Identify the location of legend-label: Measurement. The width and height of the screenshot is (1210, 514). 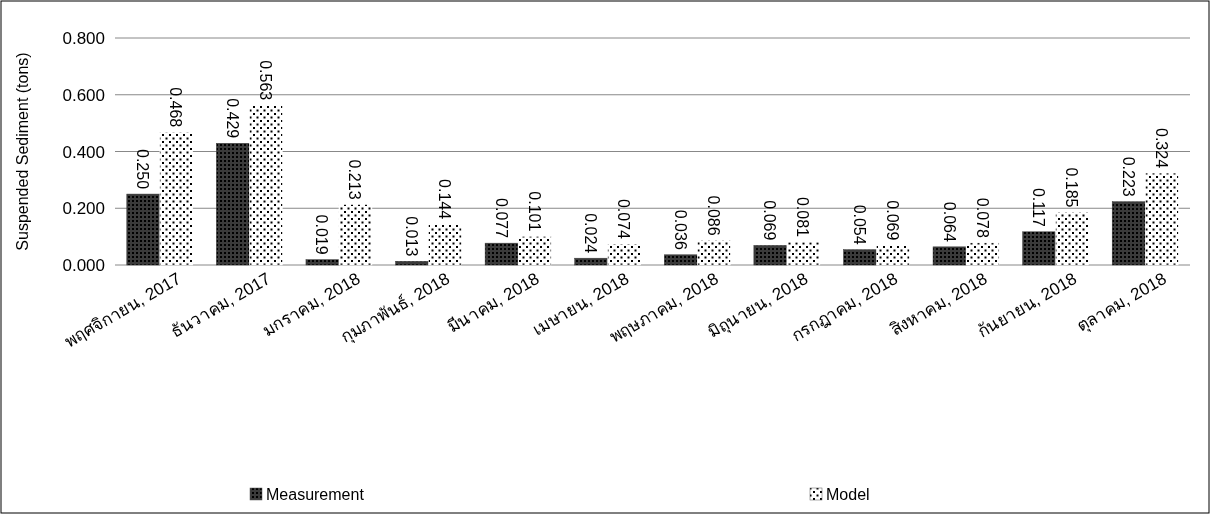
(315, 494).